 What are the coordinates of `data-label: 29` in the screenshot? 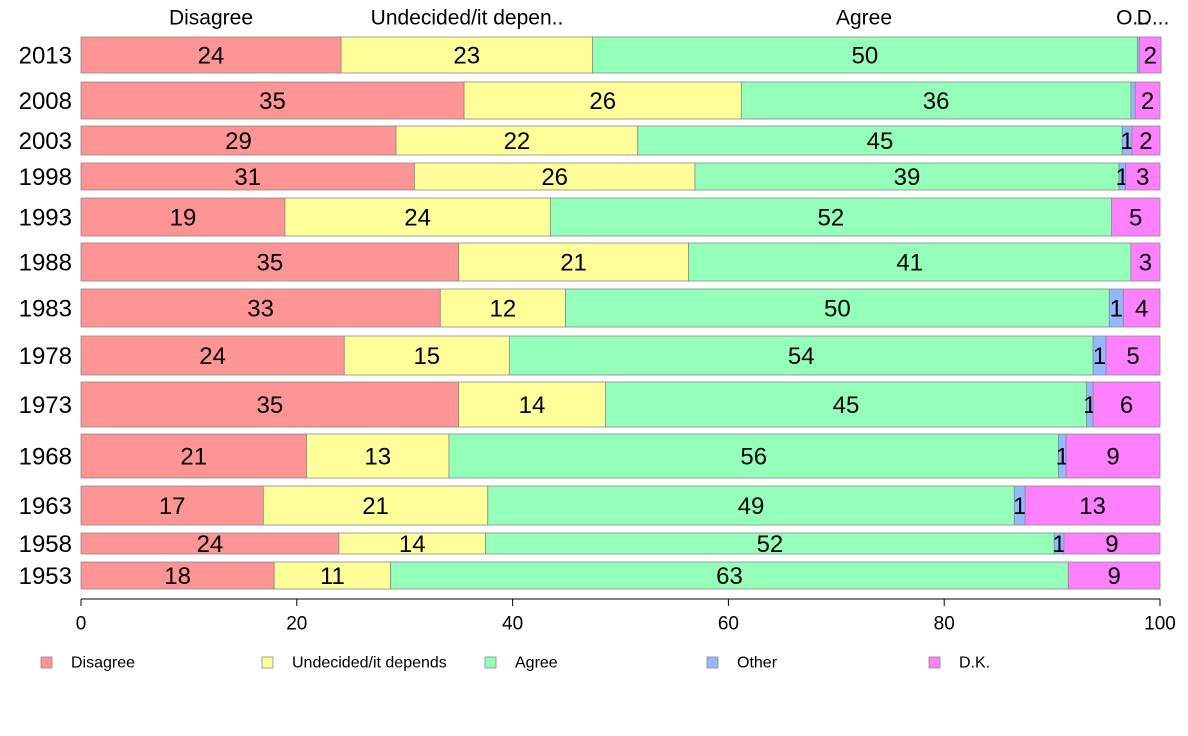 It's located at (238, 141).